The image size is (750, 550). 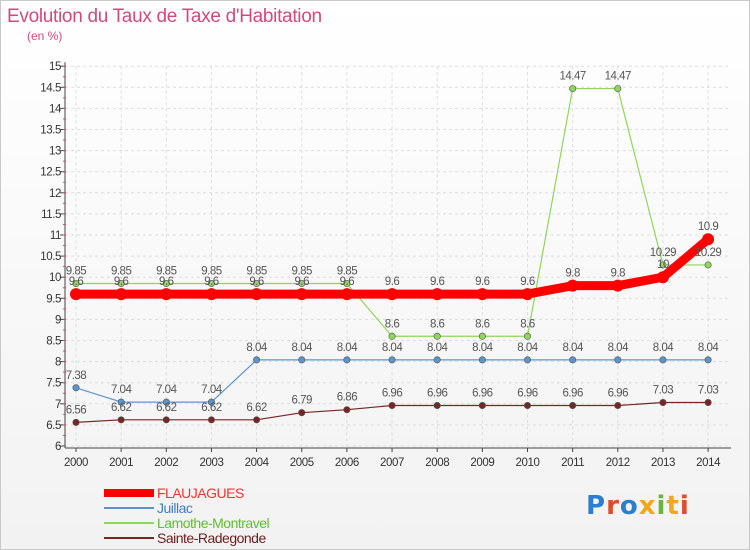 I want to click on data-label: 10.29, so click(x=708, y=253).